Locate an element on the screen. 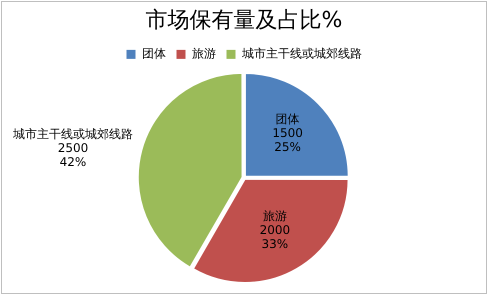 The image size is (488, 295). legend-label: 城市主干线或城郊线路 is located at coordinates (301, 53).